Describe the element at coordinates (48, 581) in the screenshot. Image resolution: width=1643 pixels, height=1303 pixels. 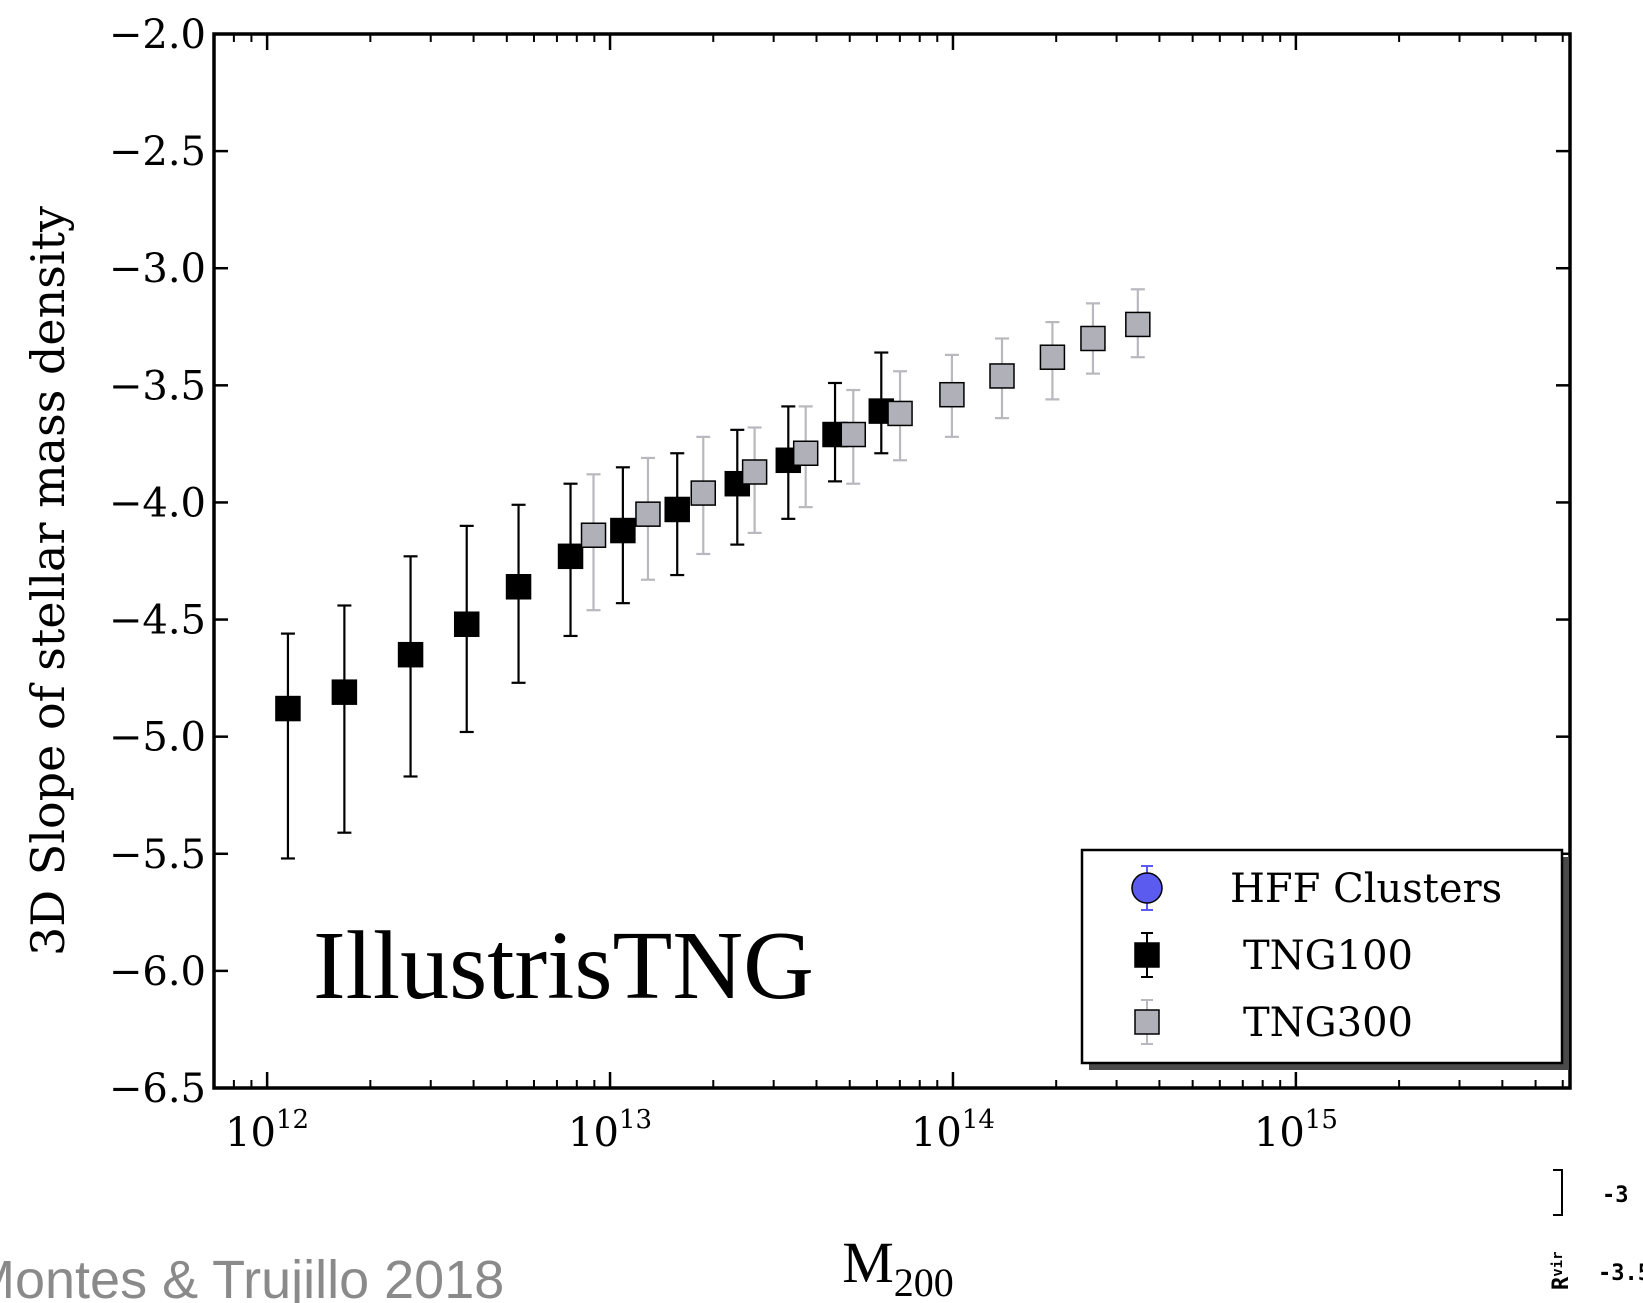
I see `y-axis-label: 3D Slope of stellar mass density` at that location.